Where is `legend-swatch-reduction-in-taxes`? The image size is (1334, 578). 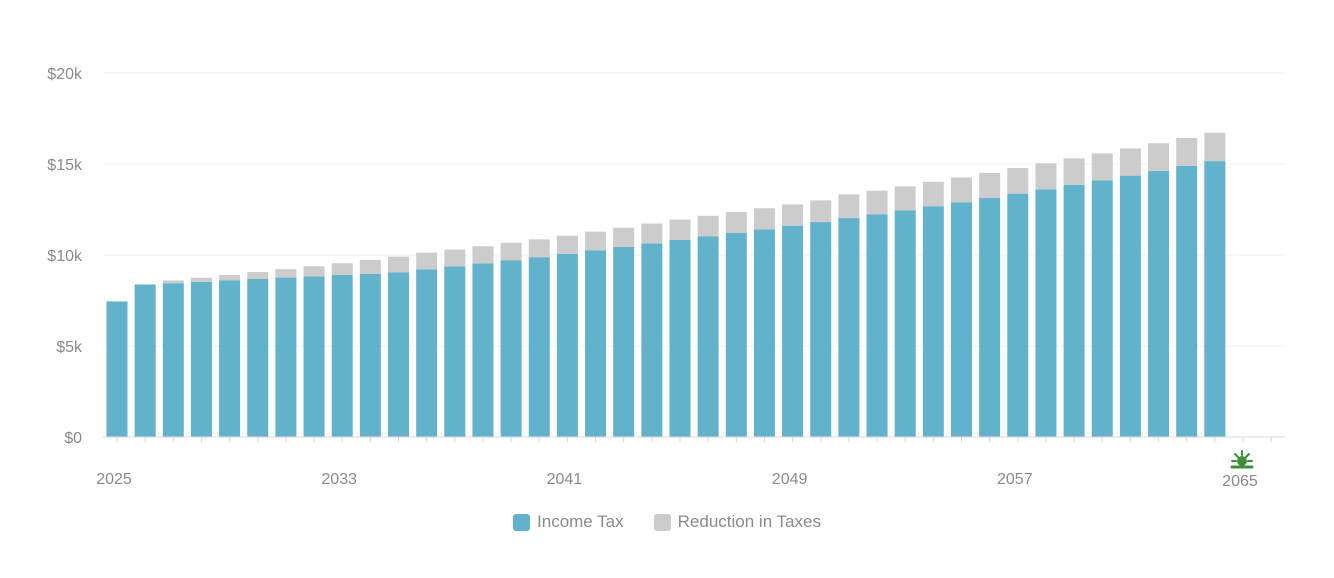 legend-swatch-reduction-in-taxes is located at coordinates (662, 522).